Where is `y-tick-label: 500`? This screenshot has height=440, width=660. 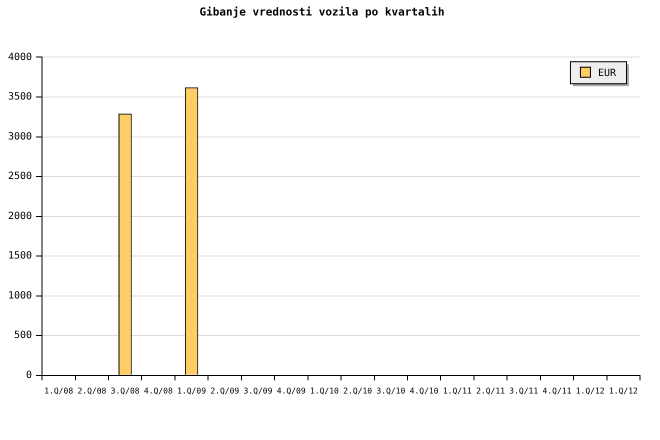
y-tick-label: 500 is located at coordinates (23, 336).